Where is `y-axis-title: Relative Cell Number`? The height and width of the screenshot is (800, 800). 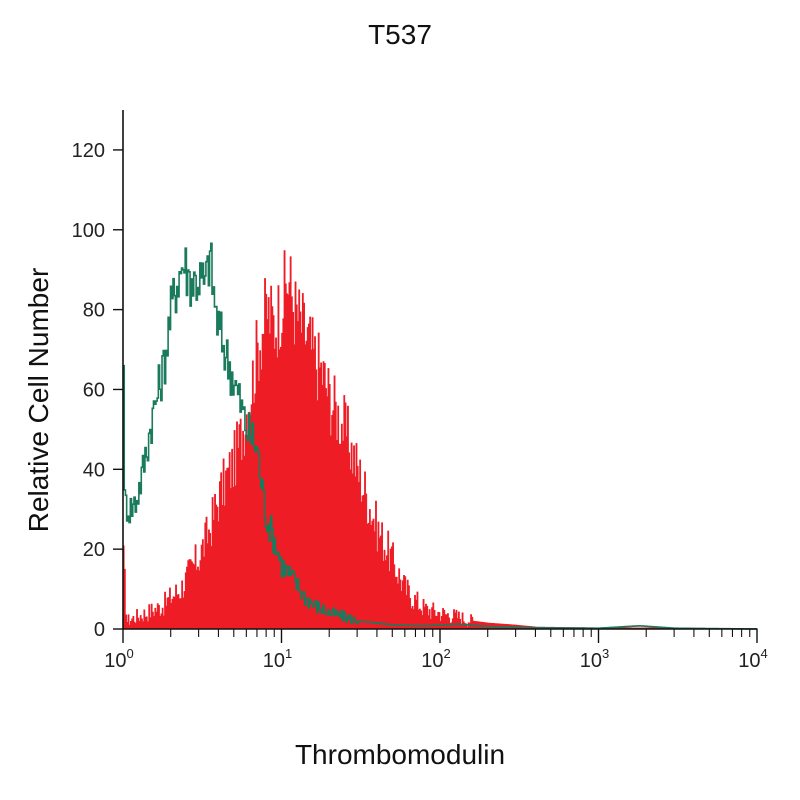
y-axis-title: Relative Cell Number is located at coordinates (38, 400).